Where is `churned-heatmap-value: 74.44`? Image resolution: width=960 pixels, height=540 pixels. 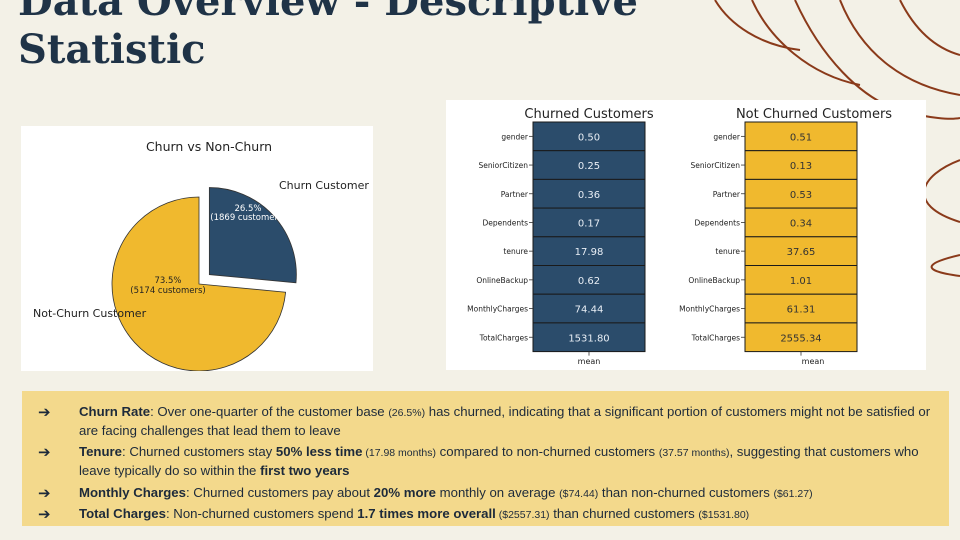 churned-heatmap-value: 74.44 is located at coordinates (589, 310).